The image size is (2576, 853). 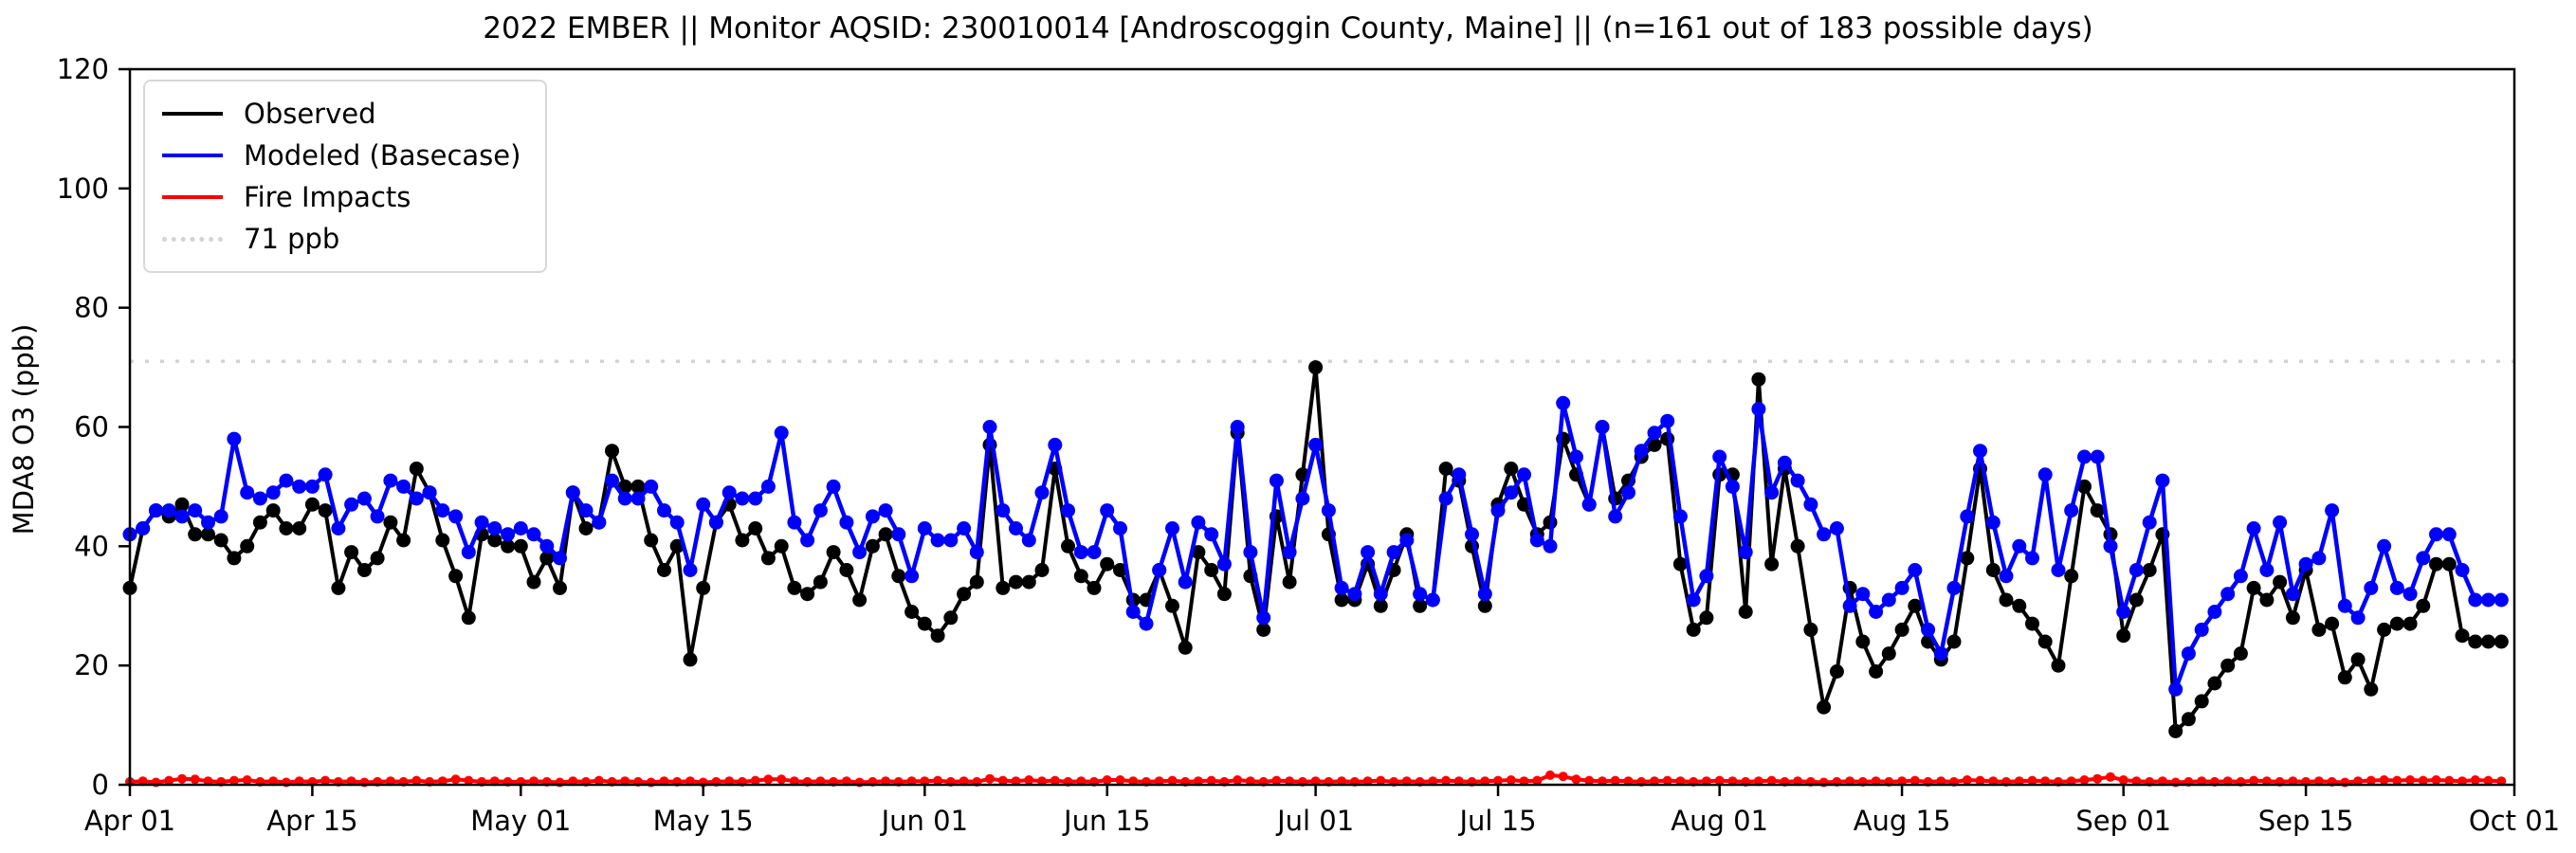 I want to click on x-tick-label: Jul 01, so click(x=1314, y=821).